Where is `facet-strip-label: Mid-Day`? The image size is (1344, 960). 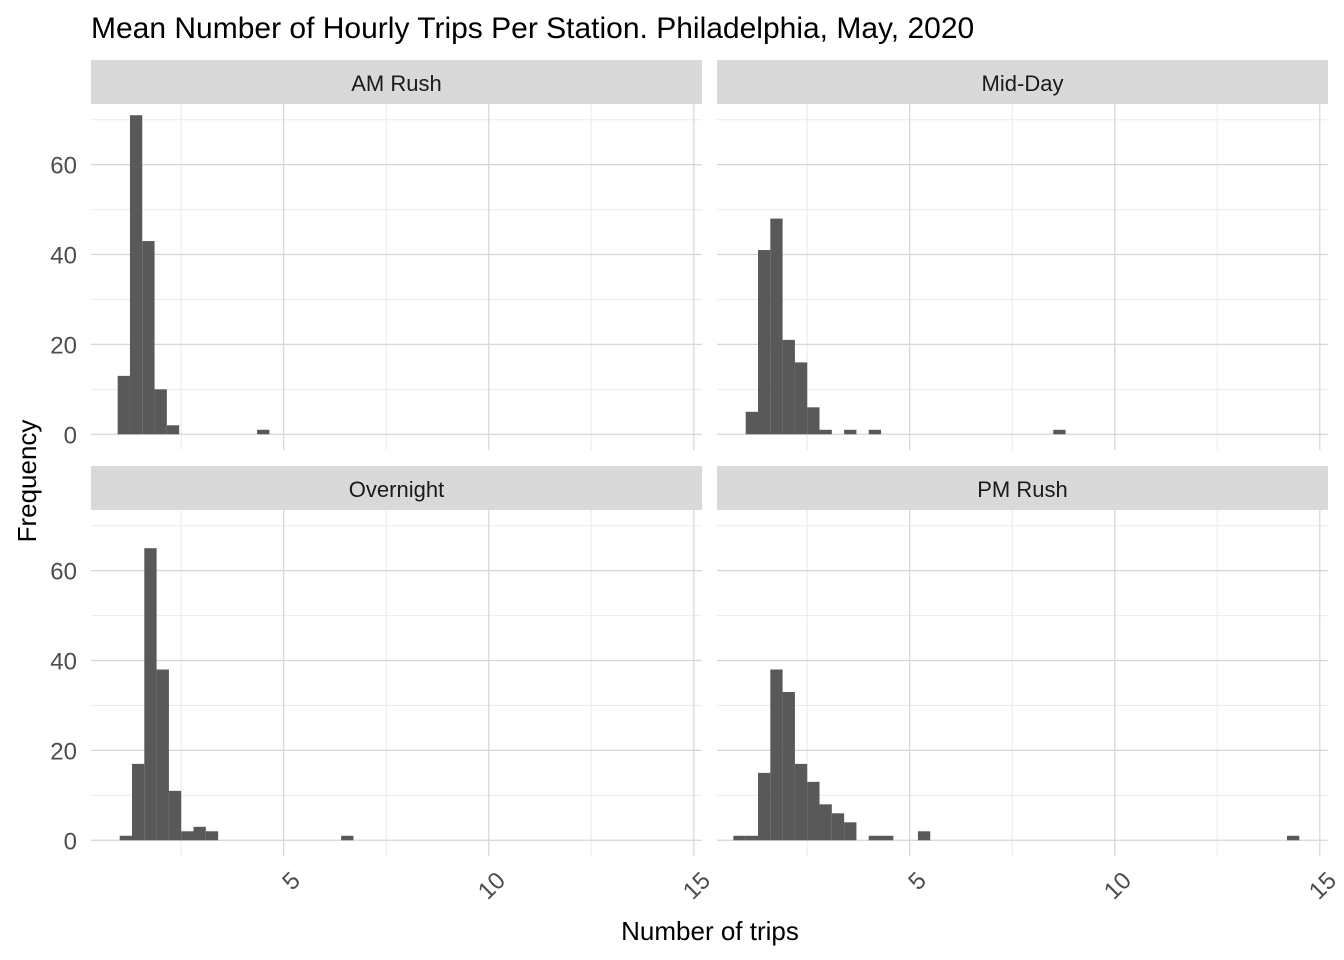
facet-strip-label: Mid-Day is located at coordinates (1023, 83).